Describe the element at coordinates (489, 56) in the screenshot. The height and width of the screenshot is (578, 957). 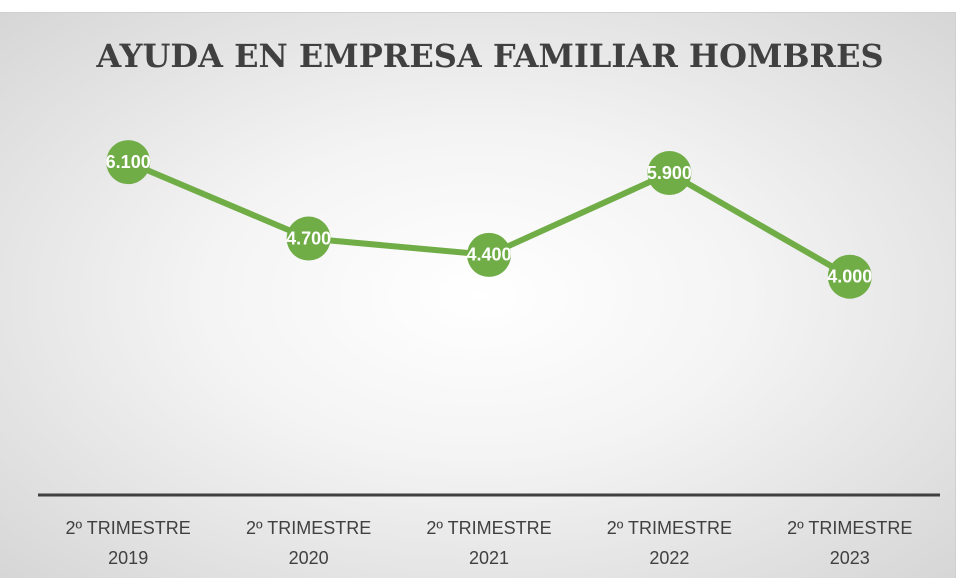
I see `chart-title: AYUDA EN EMPRESA FAMILIAR HOMBRES` at that location.